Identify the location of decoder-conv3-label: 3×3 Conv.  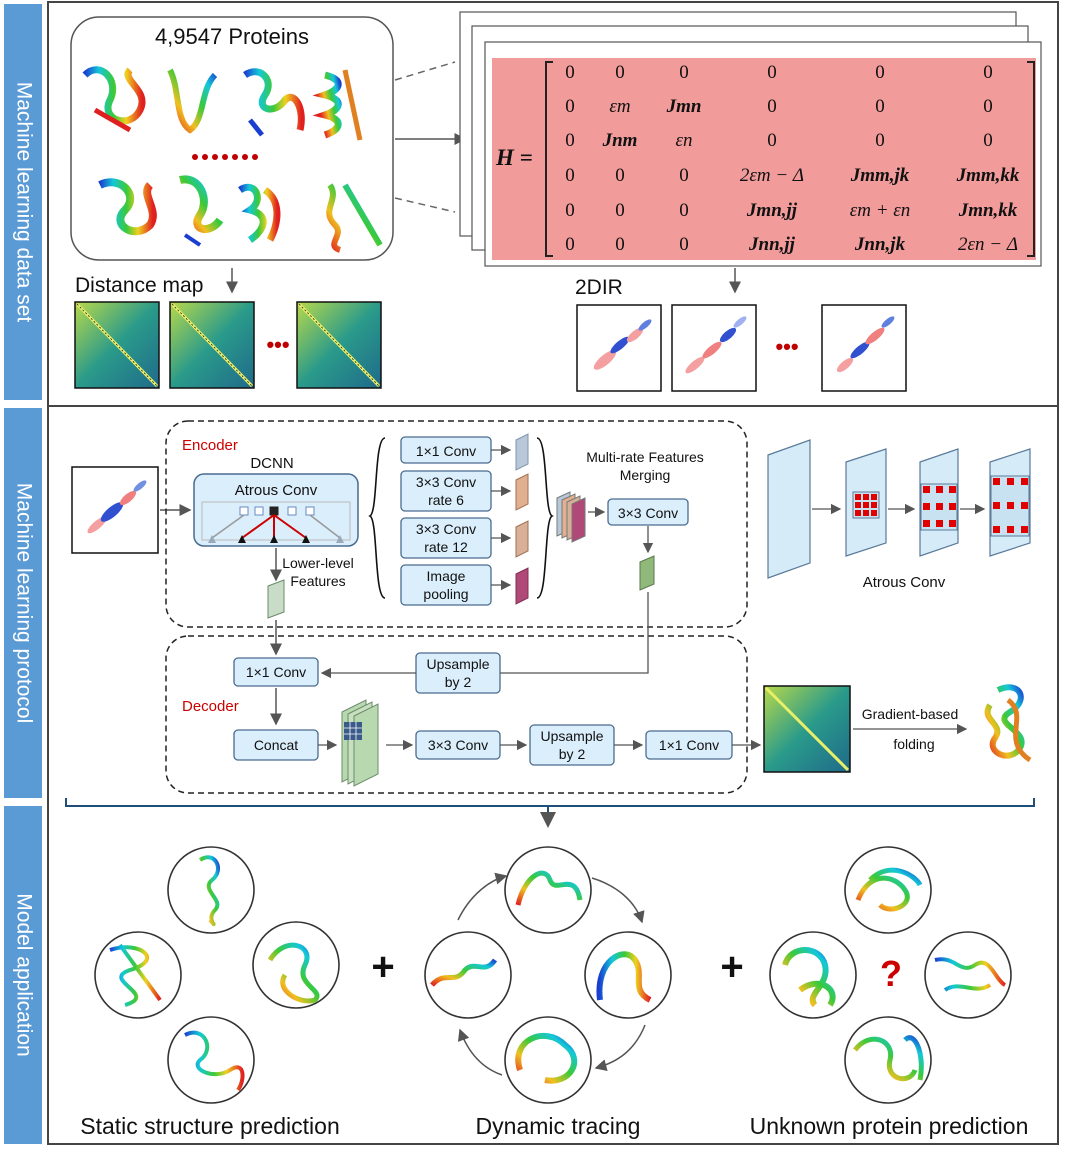
(458, 745).